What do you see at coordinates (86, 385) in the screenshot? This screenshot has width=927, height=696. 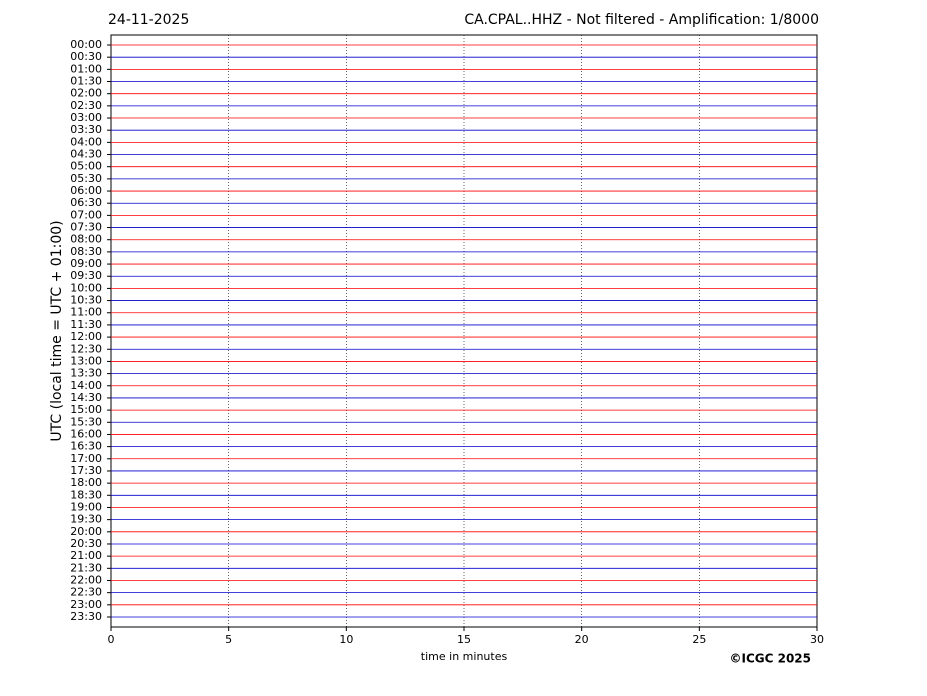 I see `y-tick-label: 14:00` at bounding box center [86, 385].